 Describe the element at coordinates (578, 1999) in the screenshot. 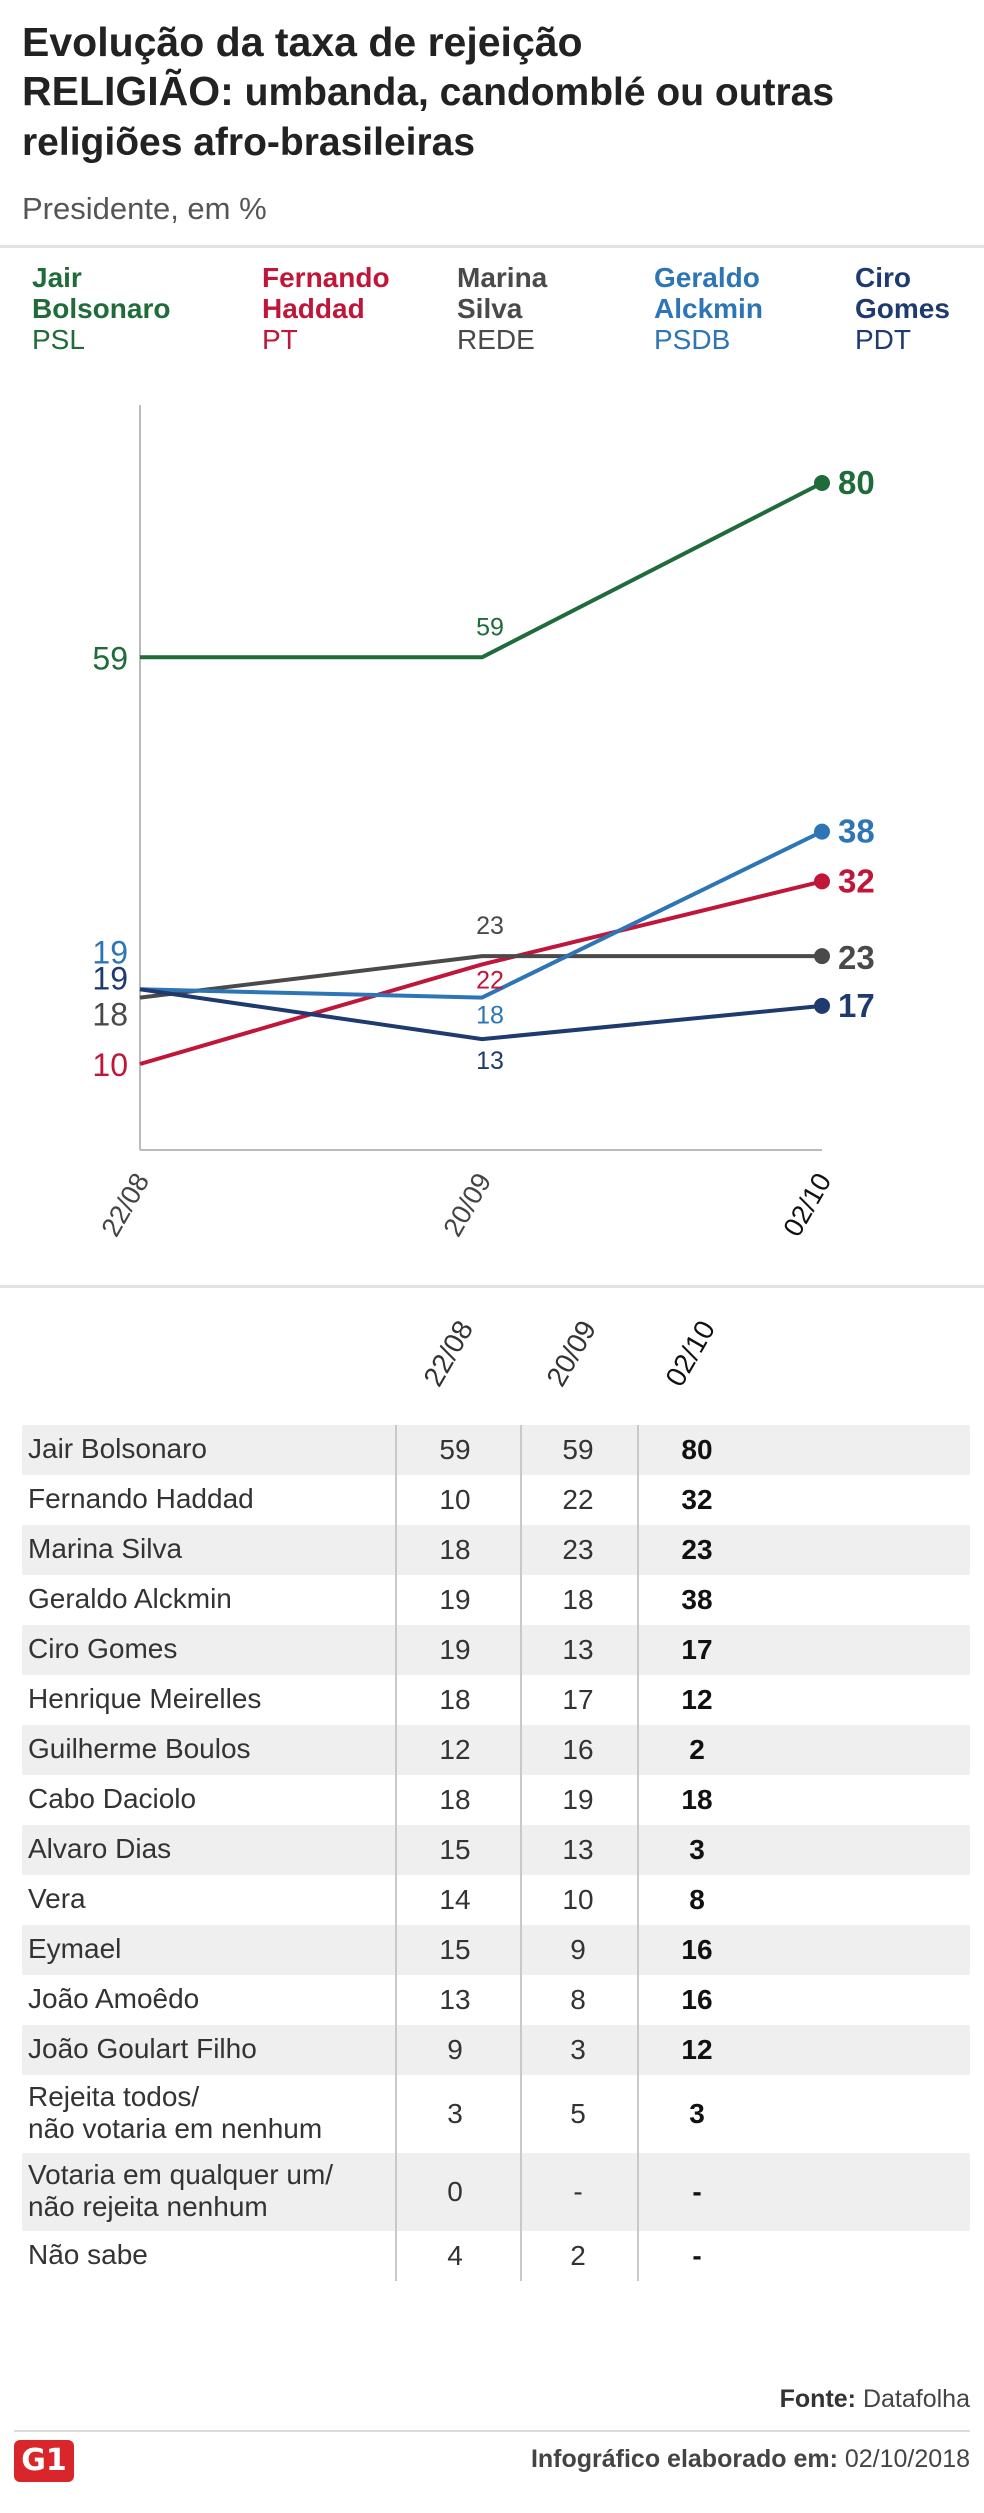

I see `table-cell: 8` at that location.